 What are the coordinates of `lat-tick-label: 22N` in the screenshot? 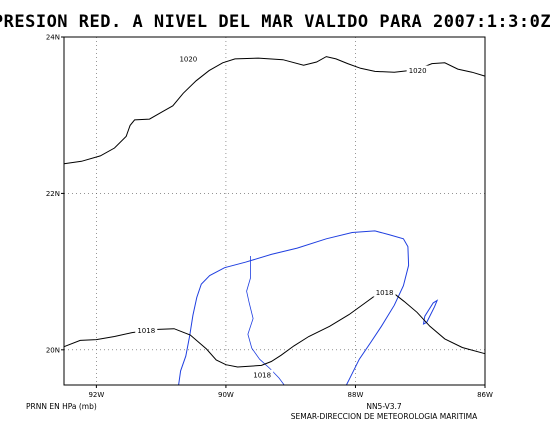 It's located at (53, 194).